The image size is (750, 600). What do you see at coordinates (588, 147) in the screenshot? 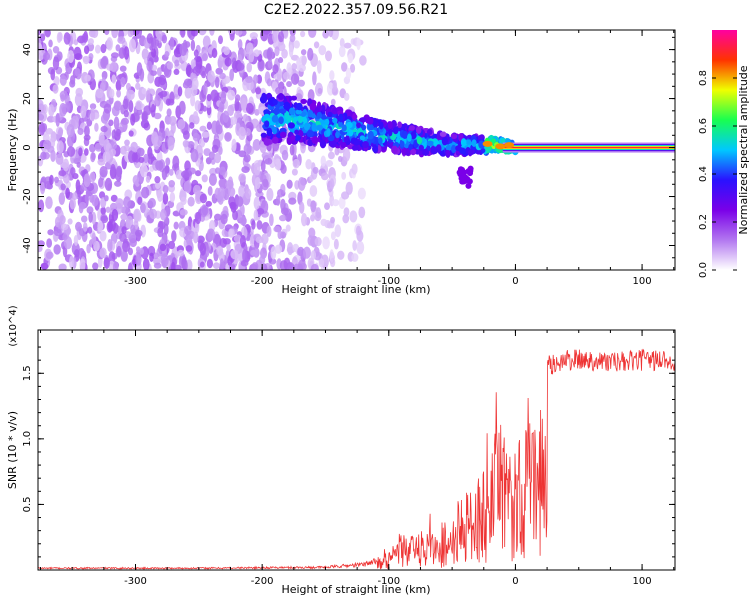
I see `carrier-line-band` at bounding box center [588, 147].